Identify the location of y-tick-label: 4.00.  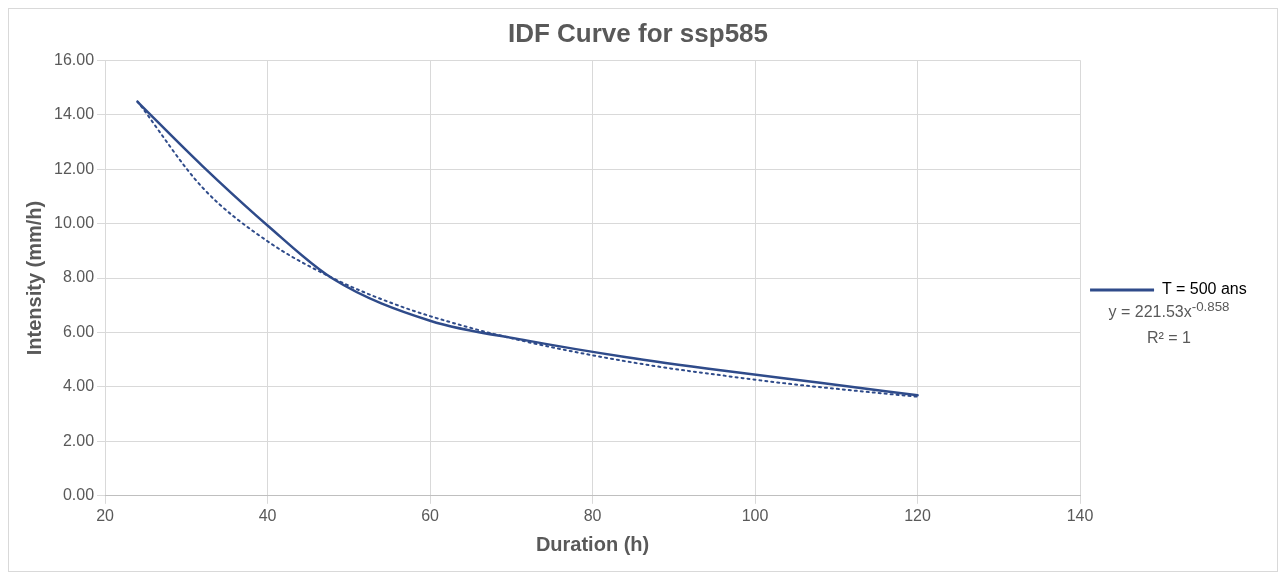
(78, 386).